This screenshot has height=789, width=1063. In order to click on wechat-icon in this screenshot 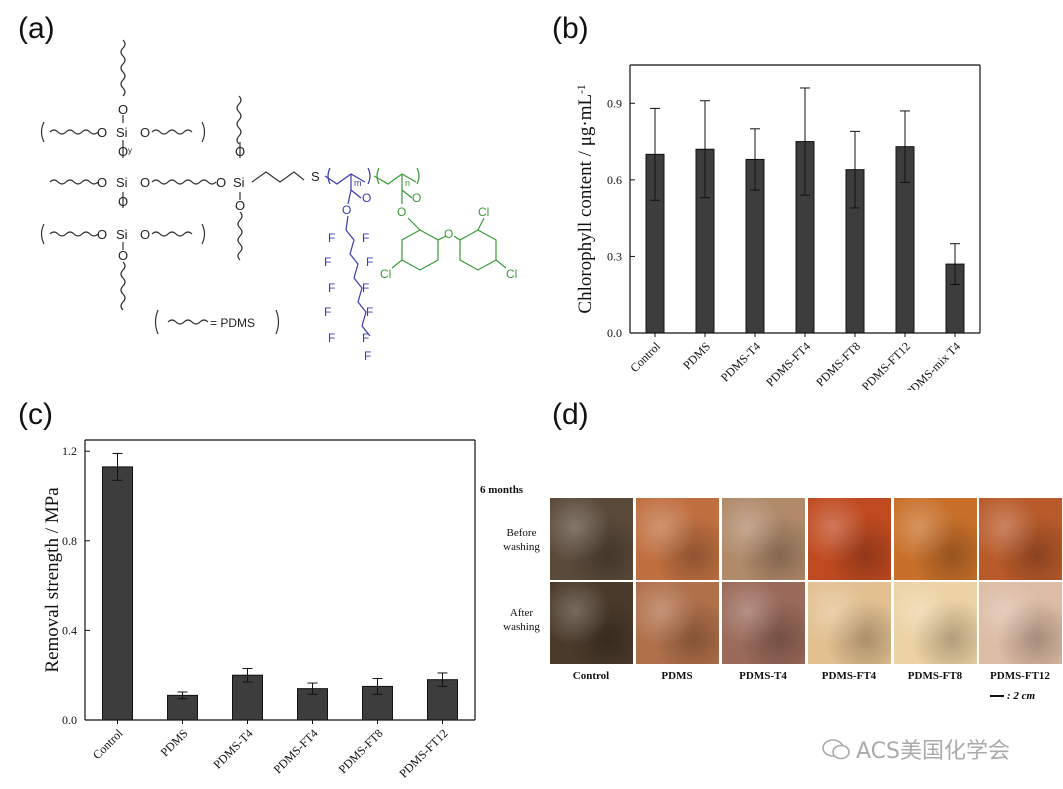, I will do `click(836, 749)`.